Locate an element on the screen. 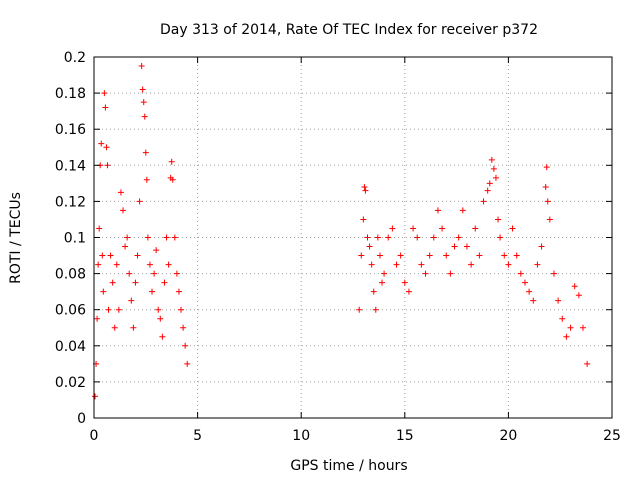 The height and width of the screenshot is (480, 640). x-tick-label: 5 is located at coordinates (197, 436).